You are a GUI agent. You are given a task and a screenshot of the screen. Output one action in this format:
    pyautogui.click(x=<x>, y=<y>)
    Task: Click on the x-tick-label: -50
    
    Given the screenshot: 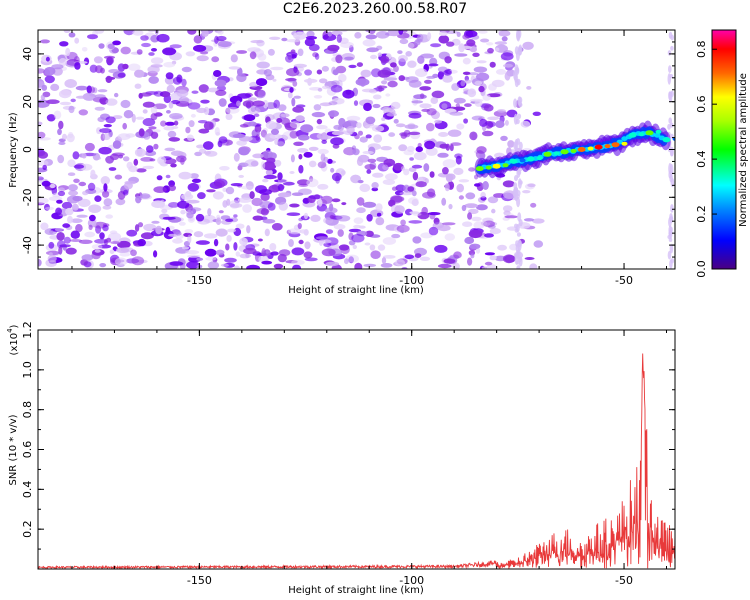 What is the action you would take?
    pyautogui.click(x=624, y=280)
    